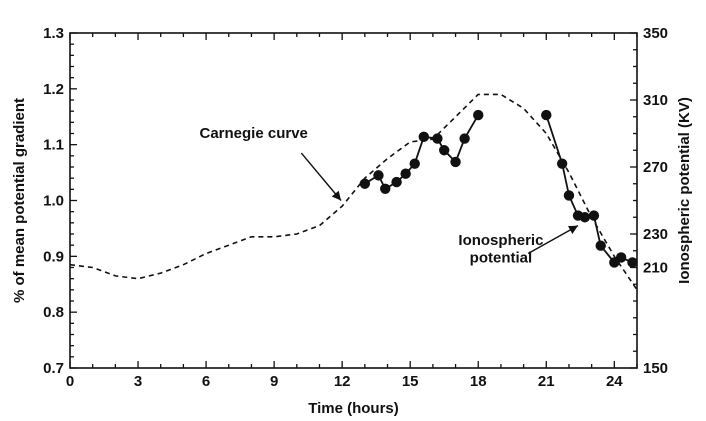  What do you see at coordinates (138, 381) in the screenshot?
I see `x-tick-label: 3` at bounding box center [138, 381].